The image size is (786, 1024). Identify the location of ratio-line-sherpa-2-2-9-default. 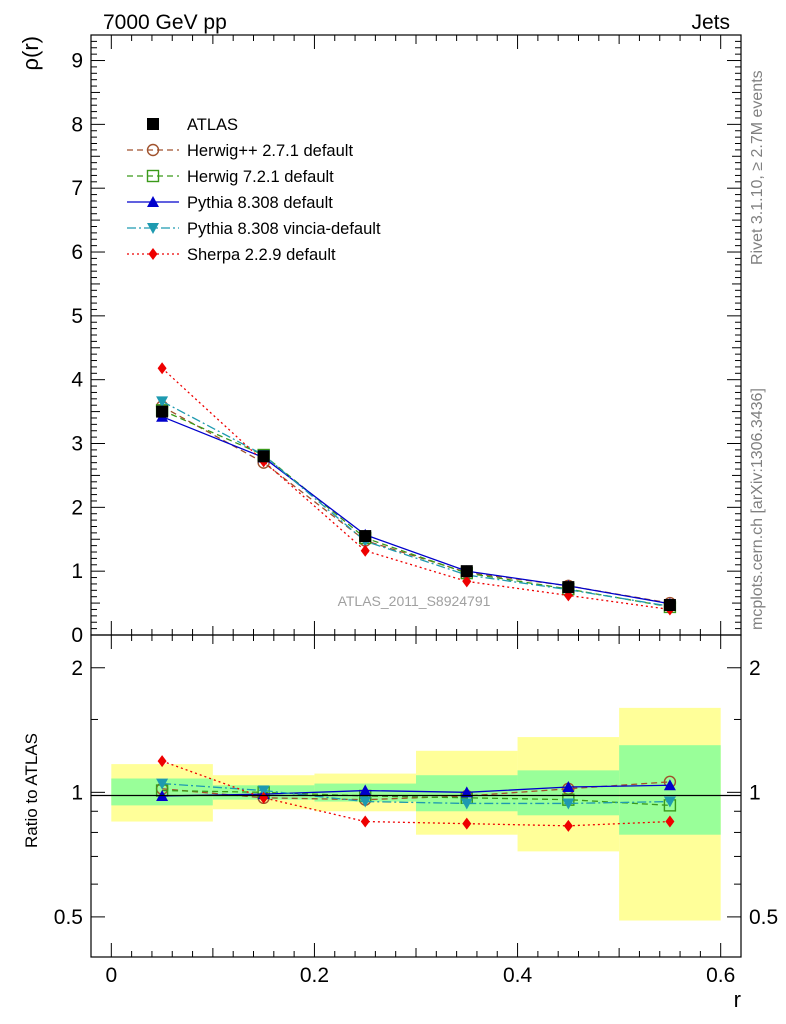
(415, 793).